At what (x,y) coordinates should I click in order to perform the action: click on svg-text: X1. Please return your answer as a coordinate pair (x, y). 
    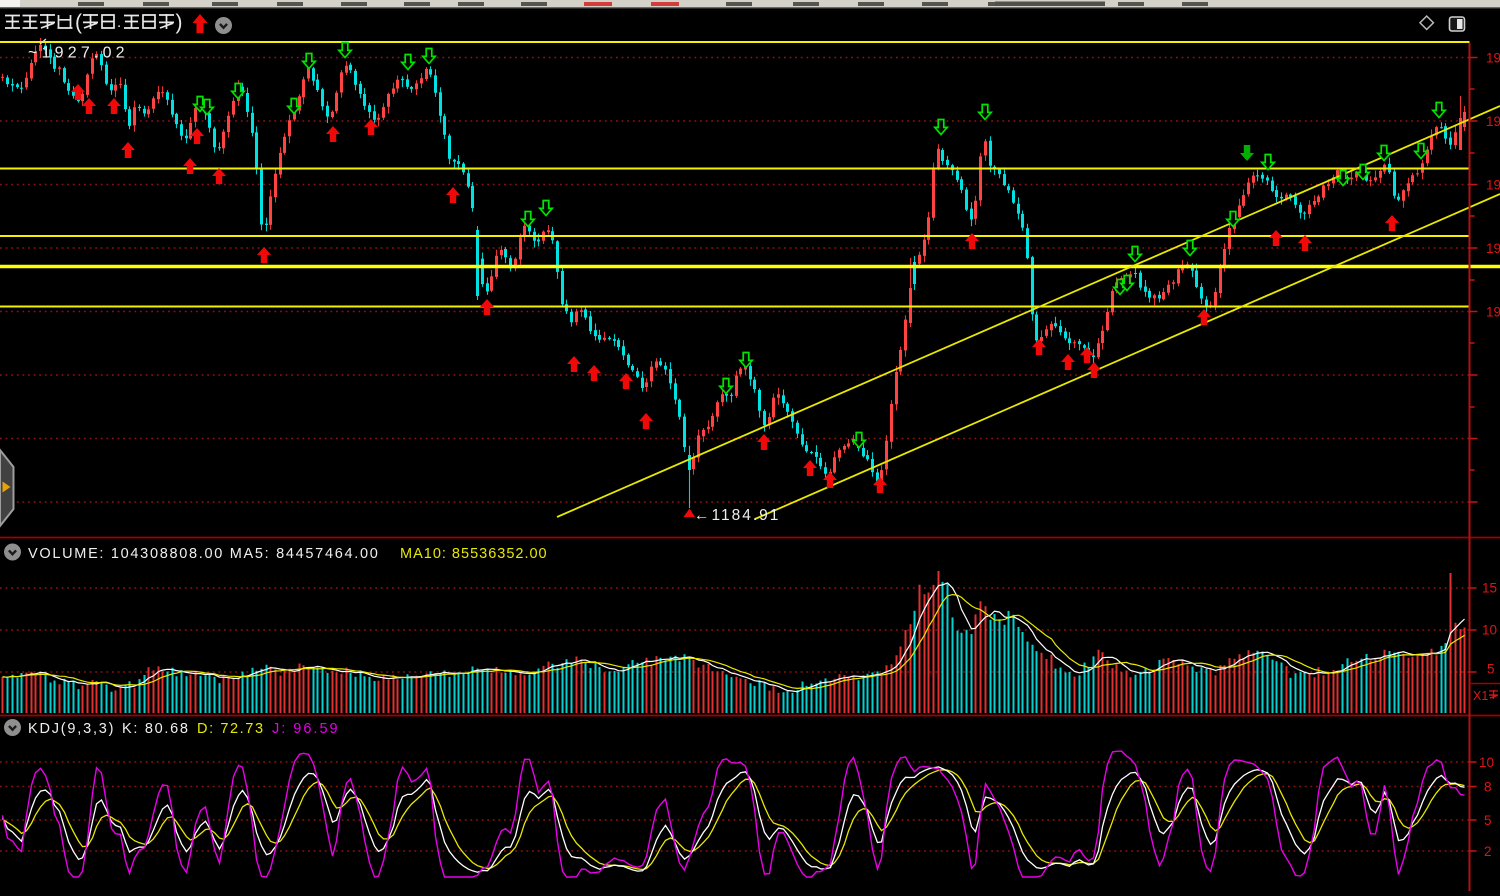
    Looking at the image, I should click on (1480, 696).